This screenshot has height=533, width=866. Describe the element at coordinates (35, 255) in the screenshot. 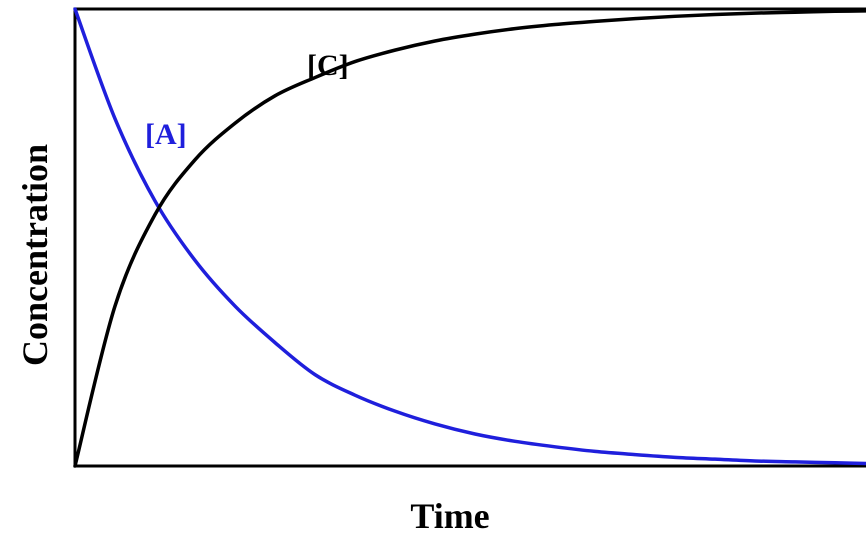

I see `y-axis-title: Concentration` at that location.